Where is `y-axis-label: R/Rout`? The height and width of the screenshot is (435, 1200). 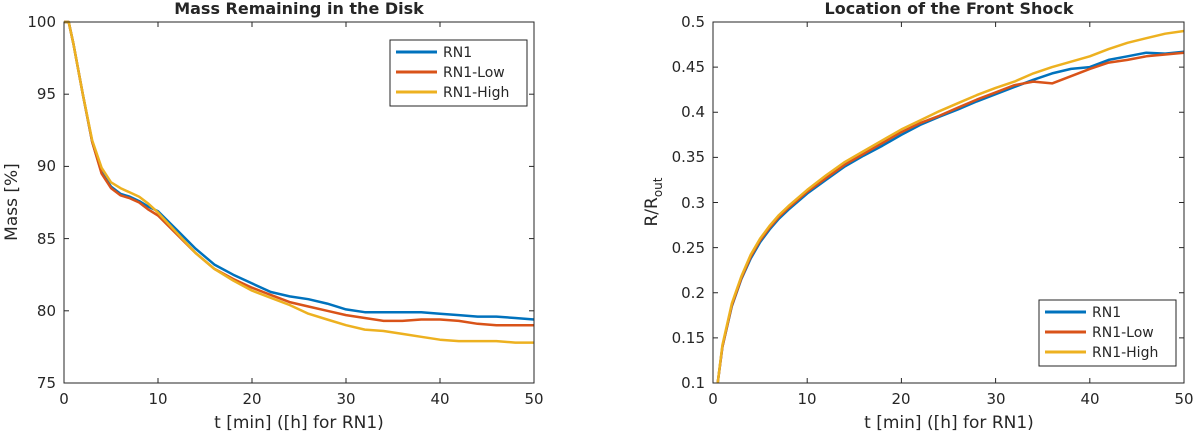 y-axis-label: R/Rout is located at coordinates (653, 201).